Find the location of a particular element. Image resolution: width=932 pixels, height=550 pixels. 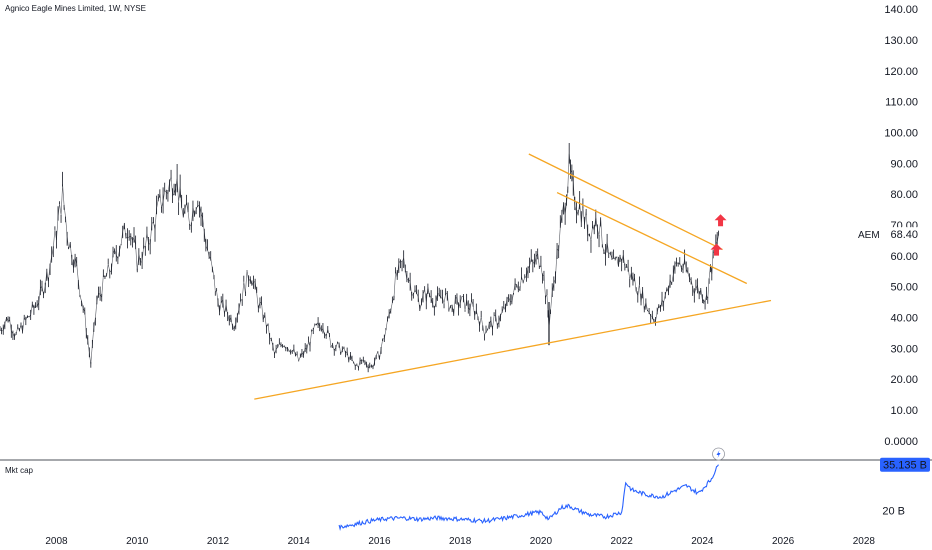

last-price-badge is located at coordinates (907, 234).